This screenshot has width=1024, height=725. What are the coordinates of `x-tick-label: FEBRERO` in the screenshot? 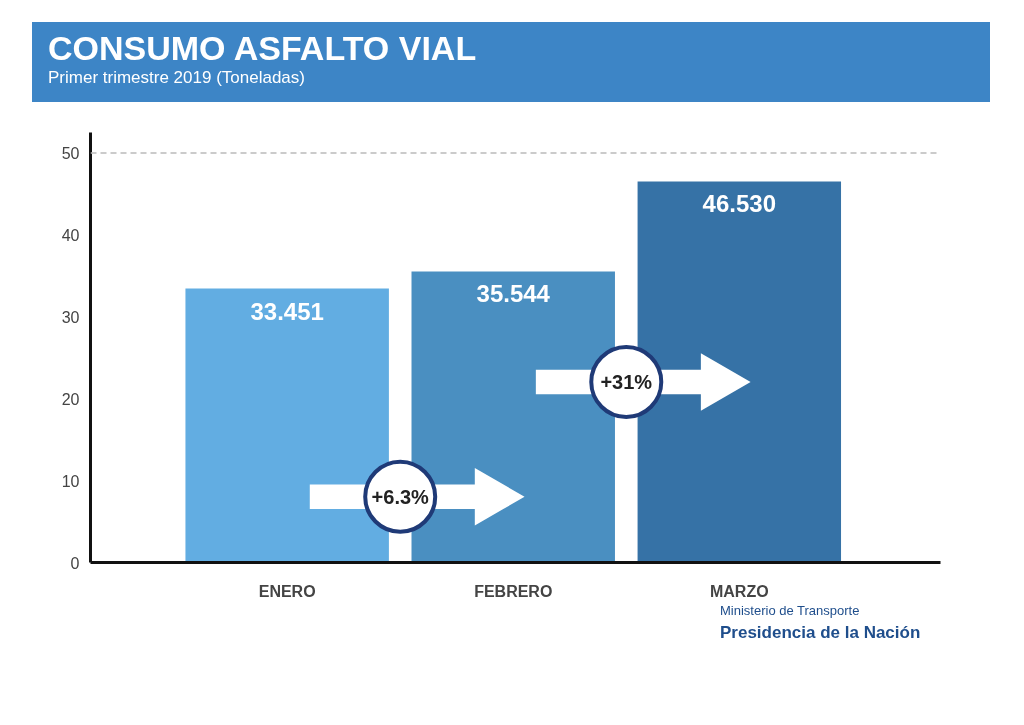 It's located at (513, 591).